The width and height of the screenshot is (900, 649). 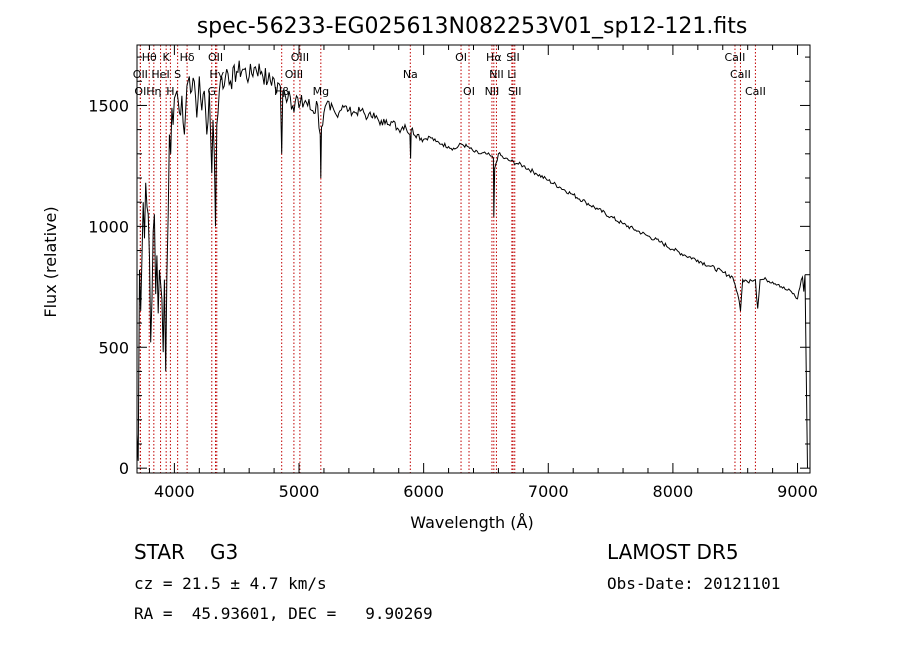 I want to click on x-tick-label-1: 5000, so click(x=299, y=491).